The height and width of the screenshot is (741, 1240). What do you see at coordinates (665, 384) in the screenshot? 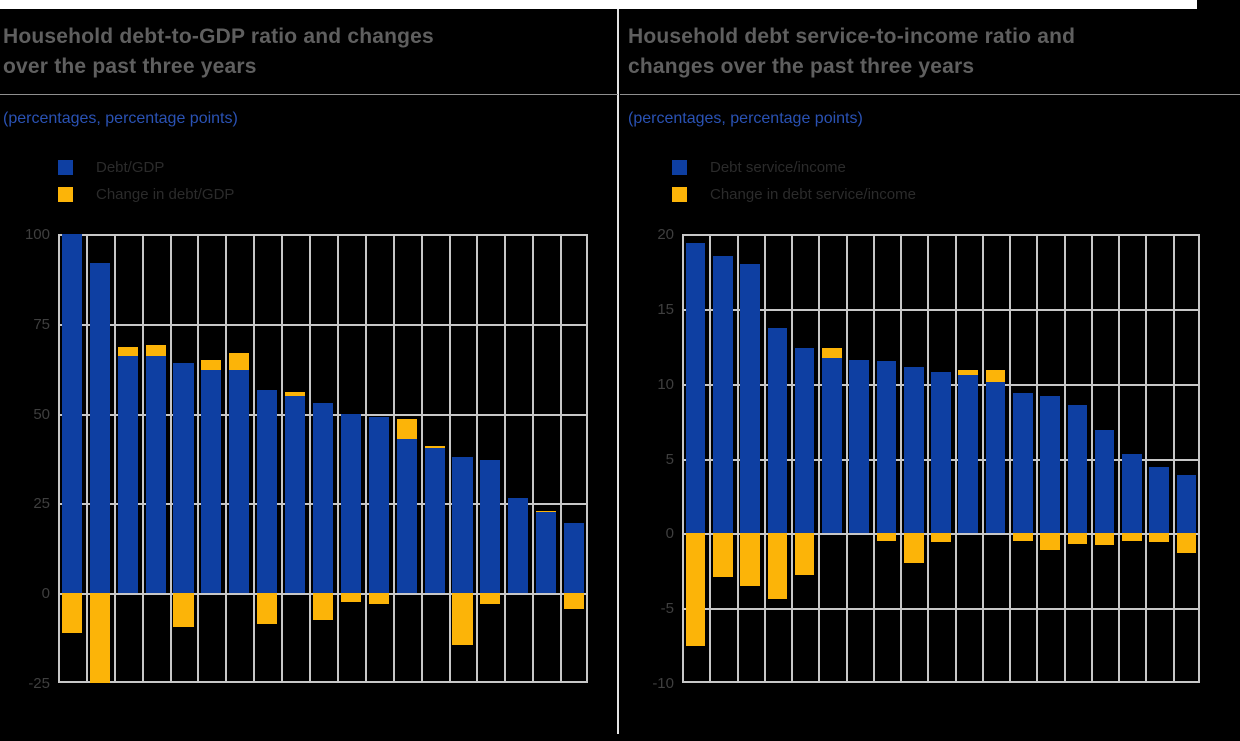
I see `y-axis-tick-label: 10` at bounding box center [665, 384].